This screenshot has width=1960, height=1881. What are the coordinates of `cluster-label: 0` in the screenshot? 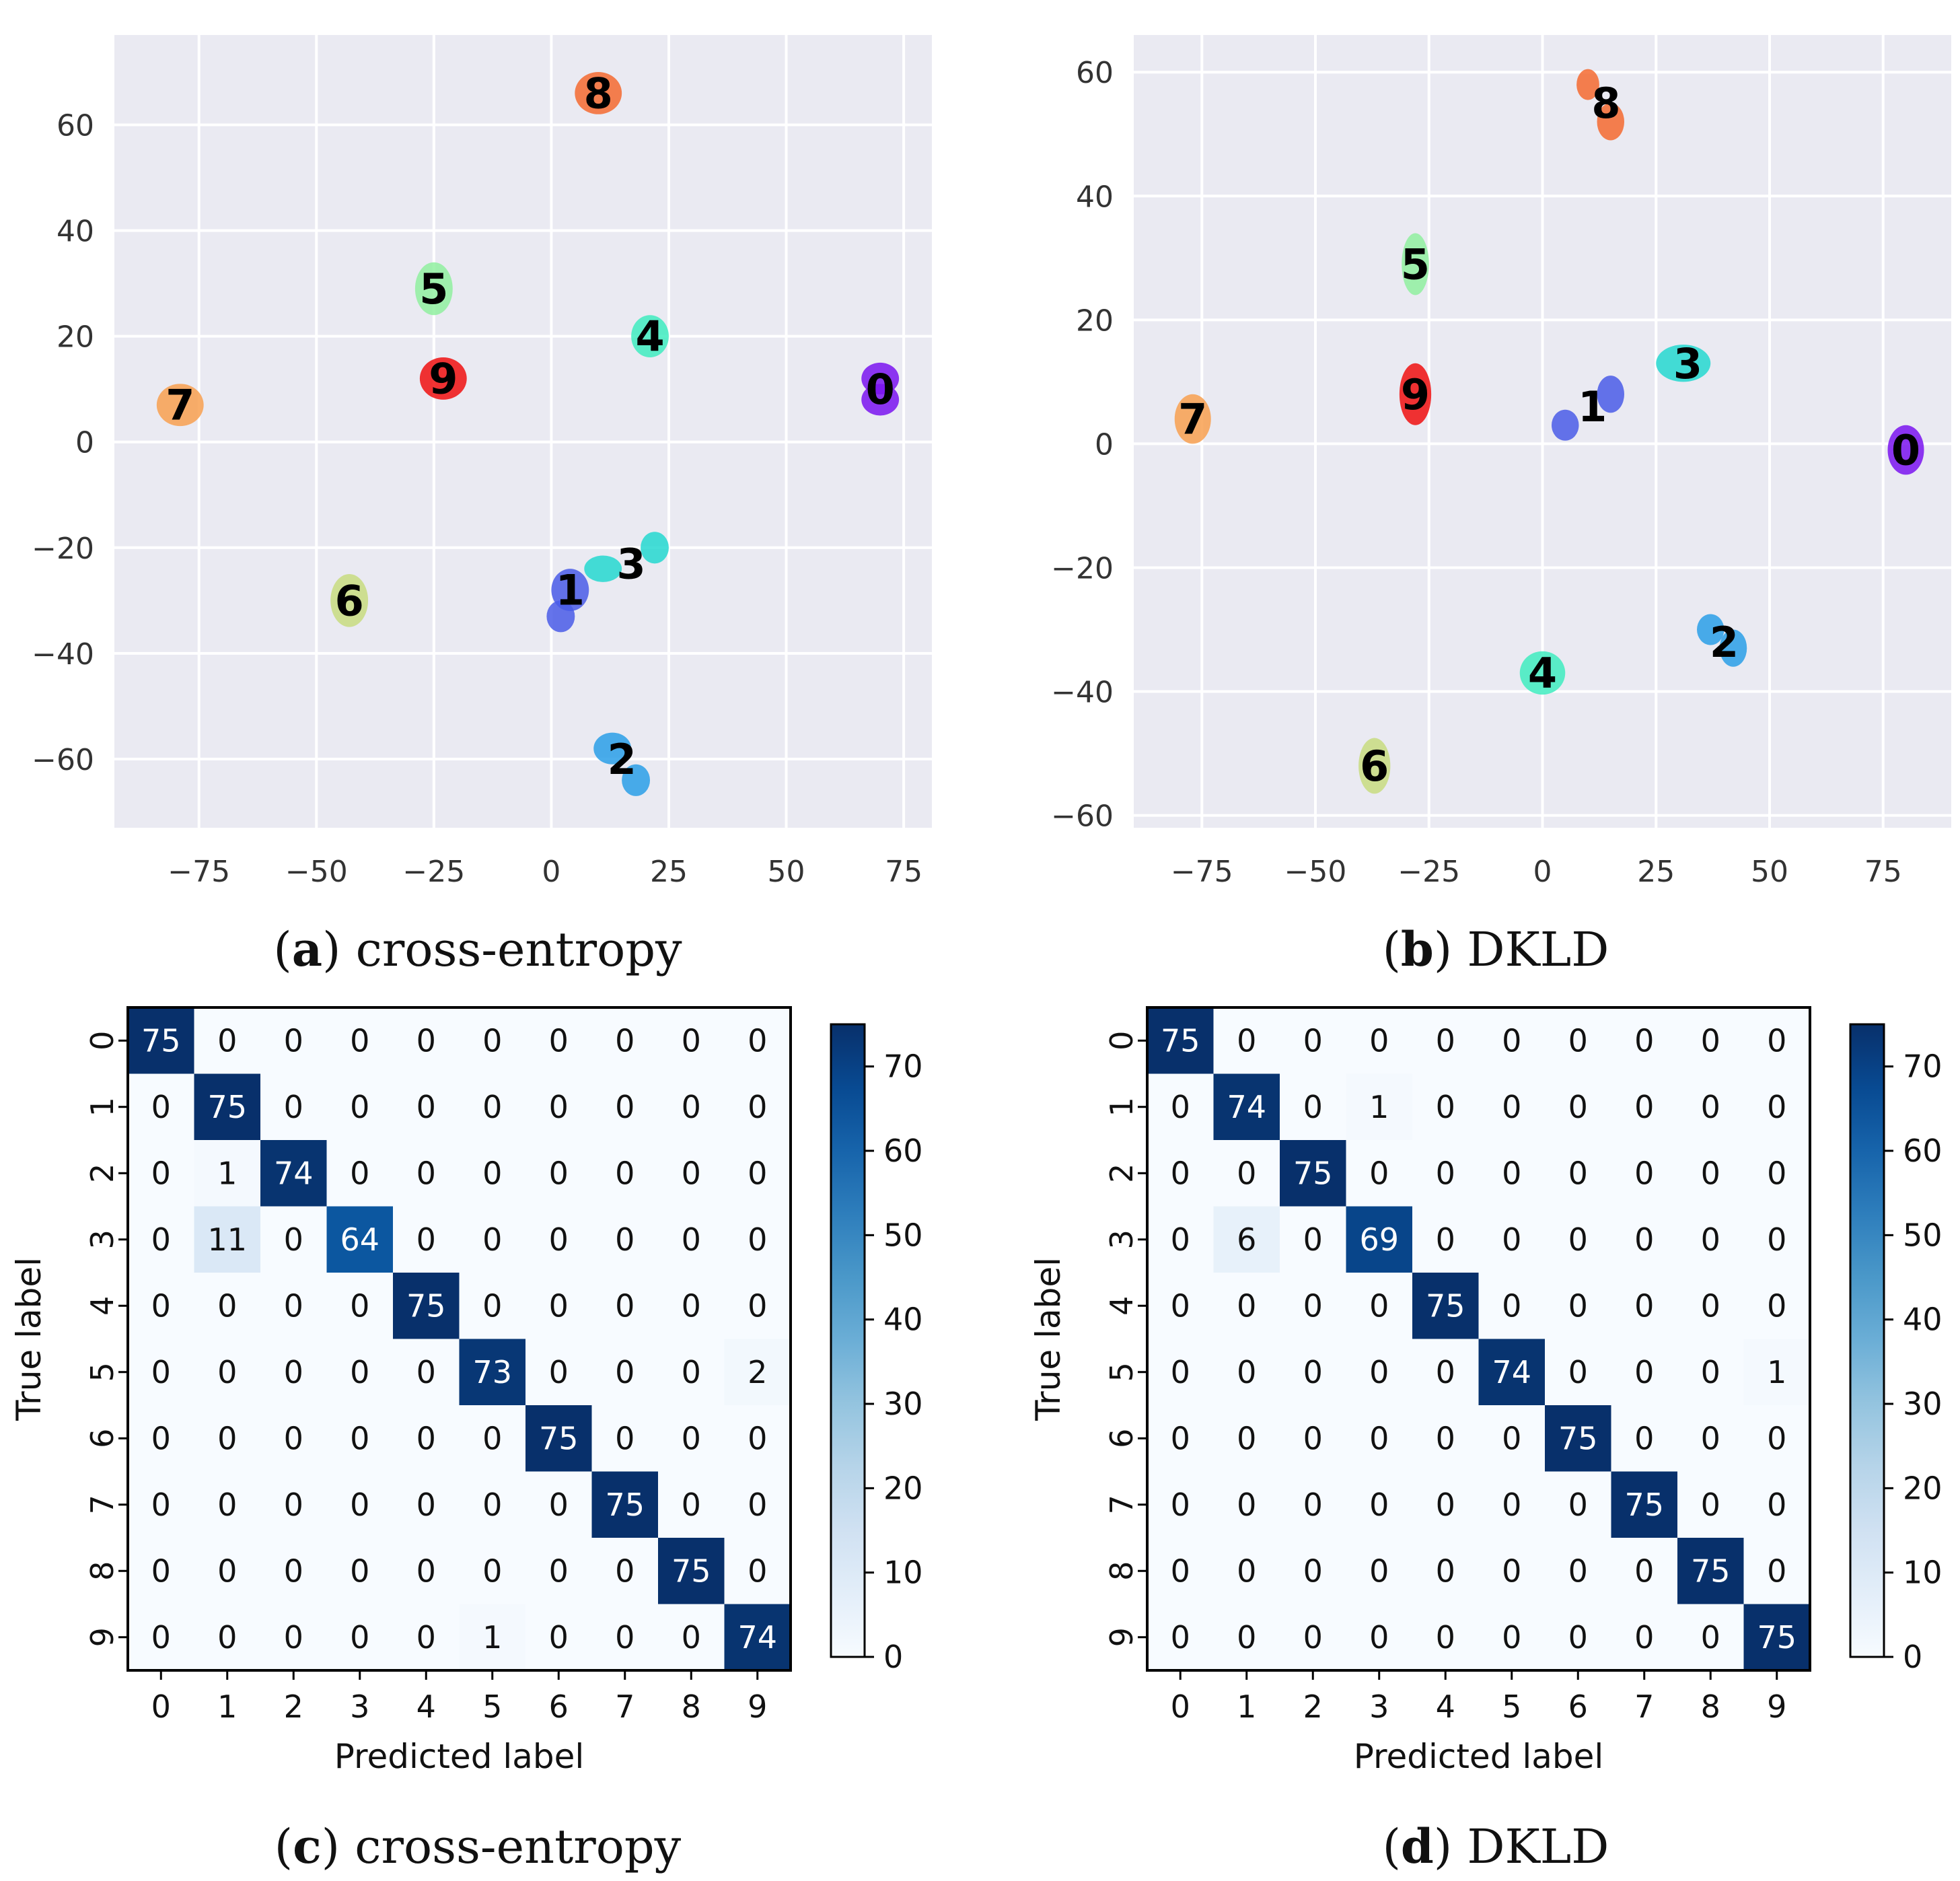 It's located at (880, 390).